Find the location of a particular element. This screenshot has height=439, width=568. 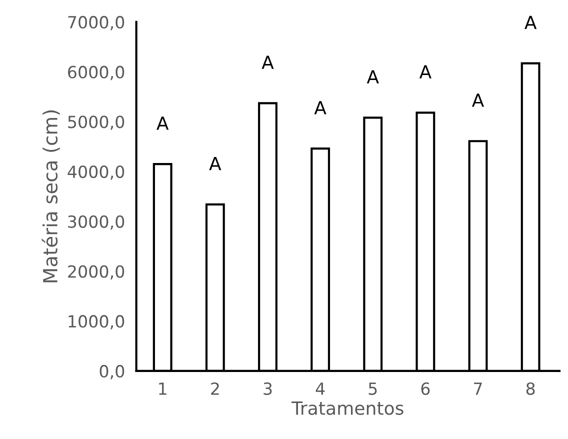

y-tick-label: 3000,0 is located at coordinates (96, 222).